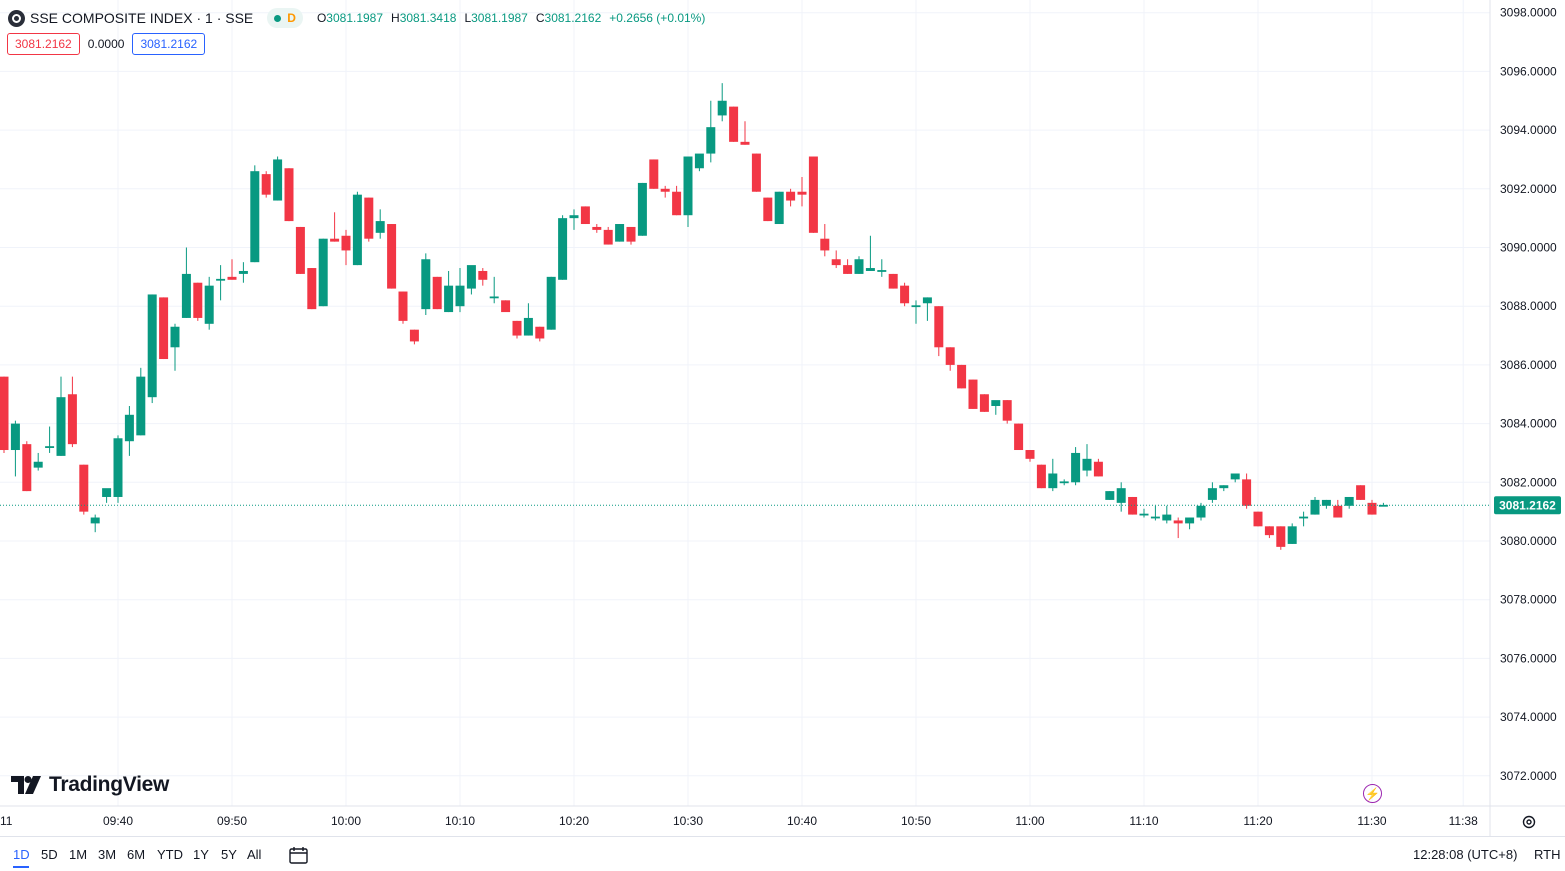 The image size is (1565, 871). Describe the element at coordinates (21, 867) in the screenshot. I see `active-range-indicator` at that location.